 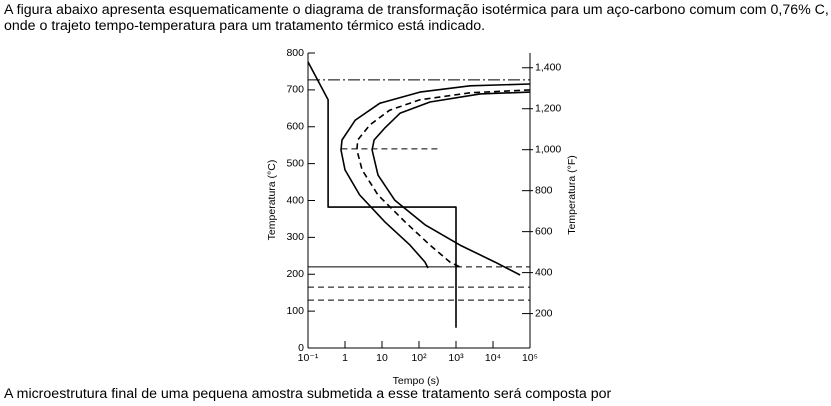 What do you see at coordinates (295, 200) in the screenshot?
I see `y-tick-label: 400` at bounding box center [295, 200].